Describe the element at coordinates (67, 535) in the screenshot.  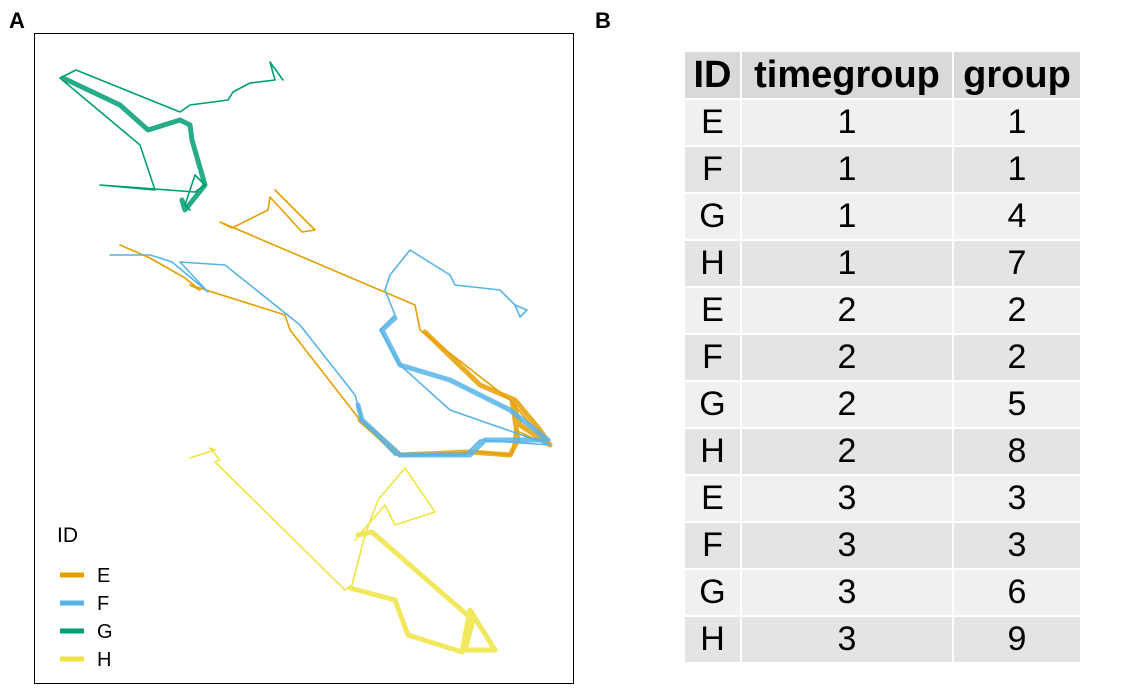
I see `legend-title: ID` at that location.